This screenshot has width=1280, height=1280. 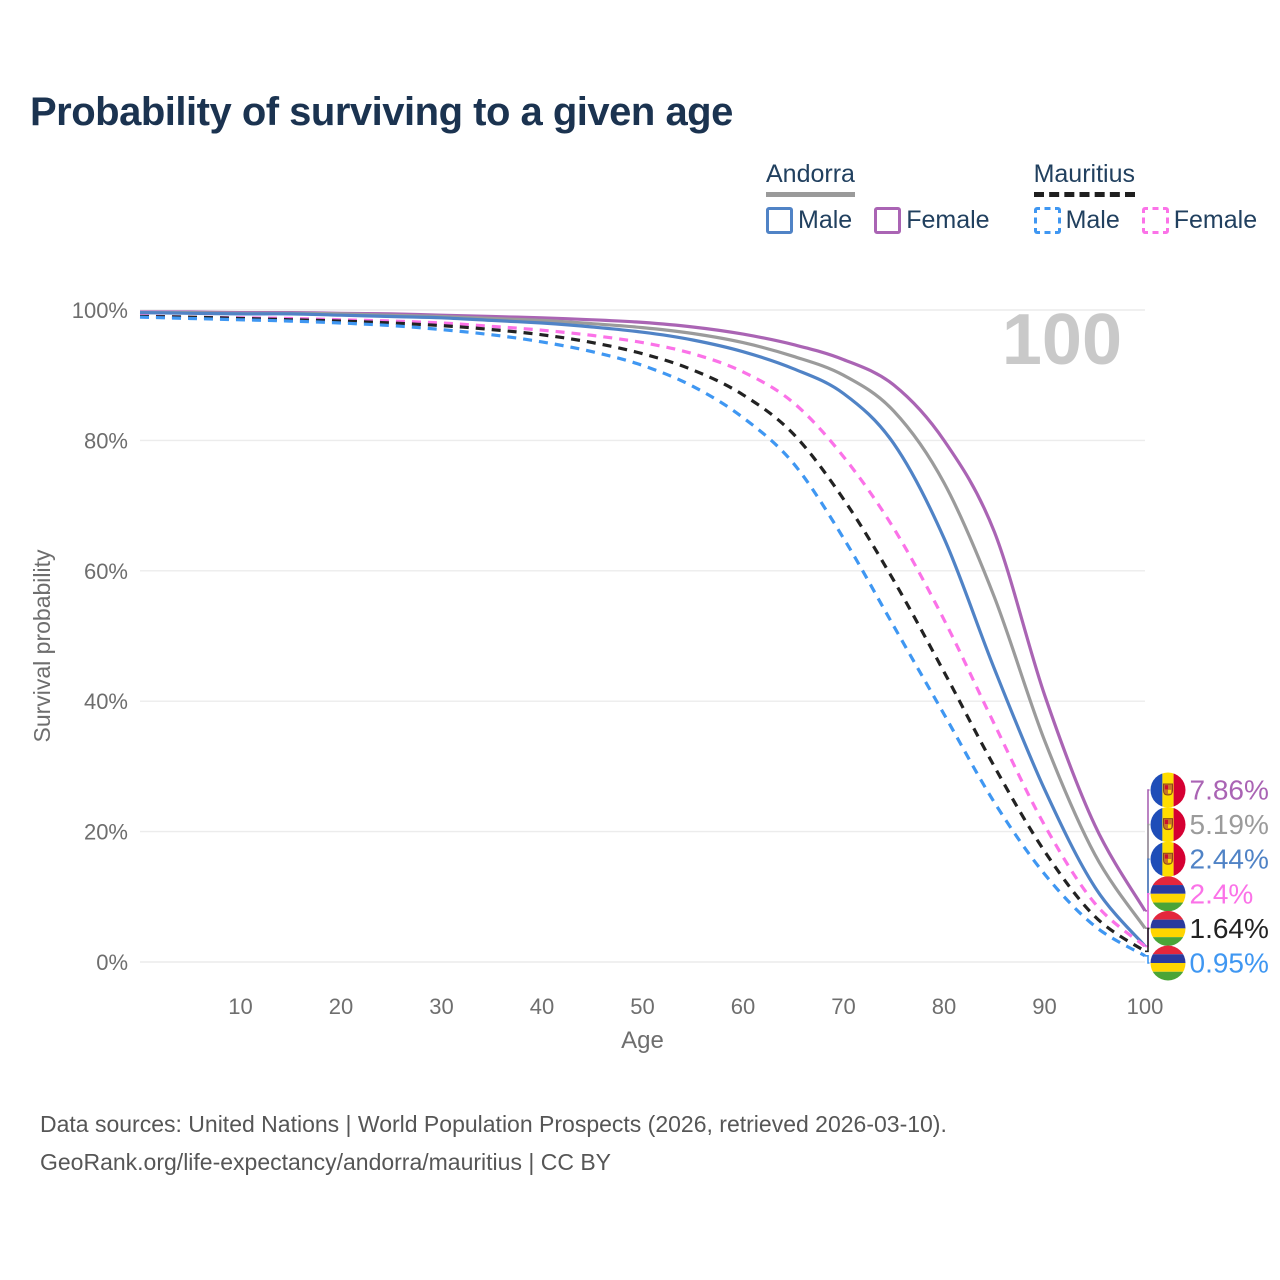 I want to click on x-tick-label: 80, so click(x=944, y=1006).